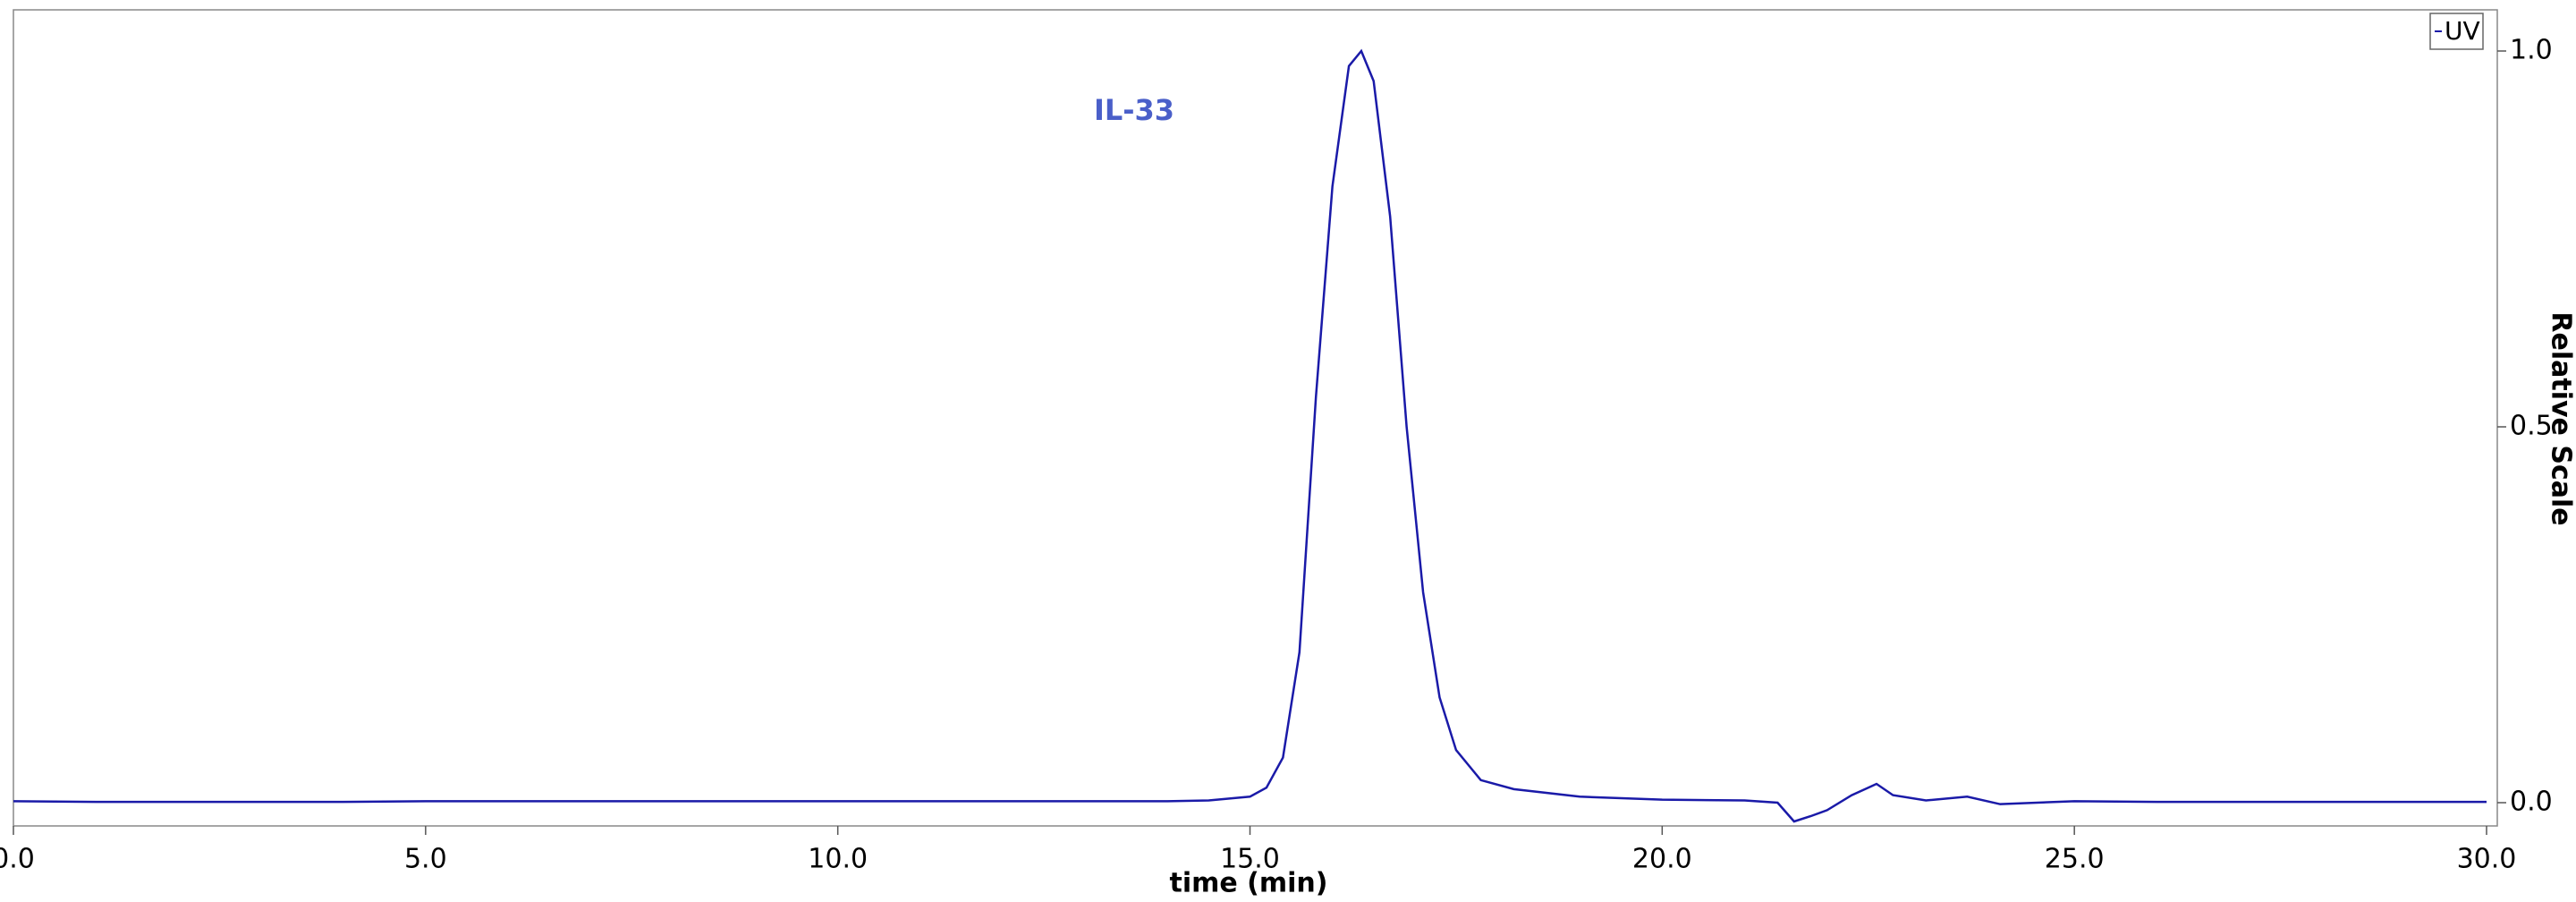 Image resolution: width=2576 pixels, height=902 pixels. What do you see at coordinates (2561, 418) in the screenshot?
I see `y-axis-label: Relative Scale` at bounding box center [2561, 418].